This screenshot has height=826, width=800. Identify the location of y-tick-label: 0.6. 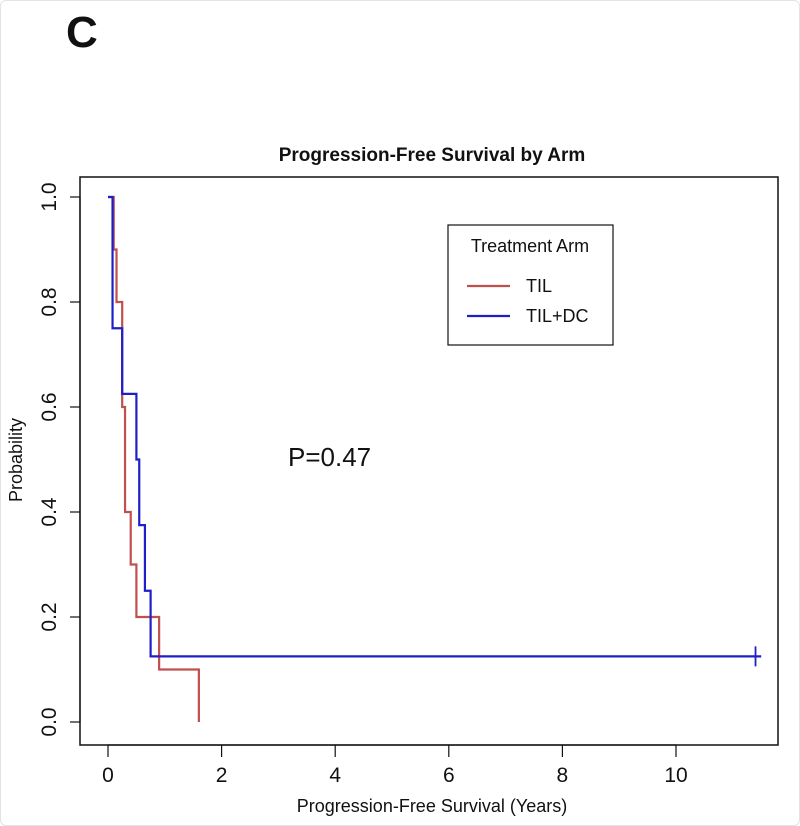
(49, 406).